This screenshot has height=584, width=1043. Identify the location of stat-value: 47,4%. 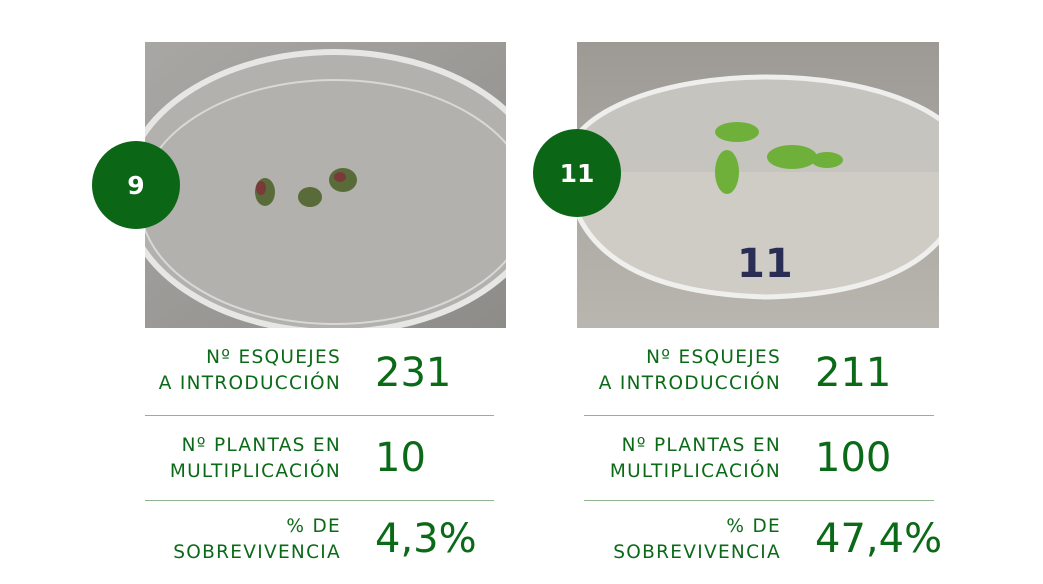
(879, 539).